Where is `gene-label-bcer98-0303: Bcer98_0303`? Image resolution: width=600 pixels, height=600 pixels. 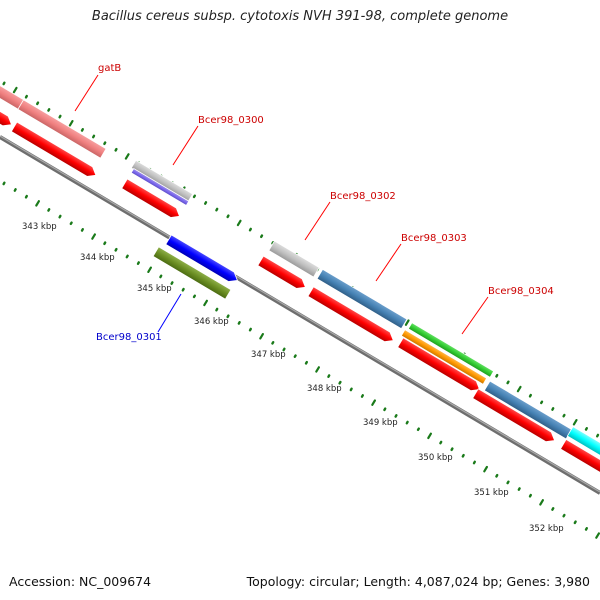
gene-label-bcer98-0303: Bcer98_0303 is located at coordinates (434, 238).